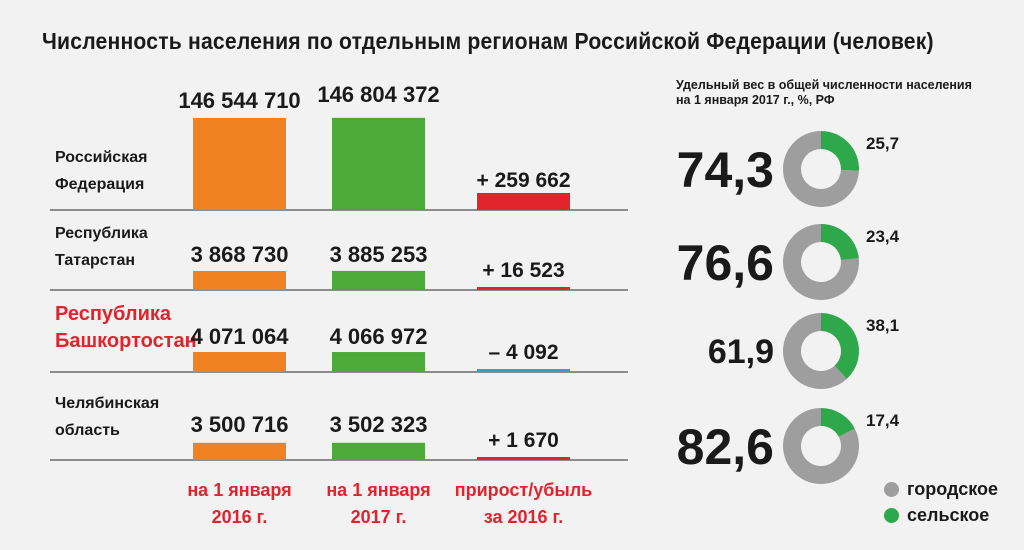 This screenshot has width=1024, height=550. I want to click on donut-rural-value-chelyabinsk: 17,4, so click(883, 420).